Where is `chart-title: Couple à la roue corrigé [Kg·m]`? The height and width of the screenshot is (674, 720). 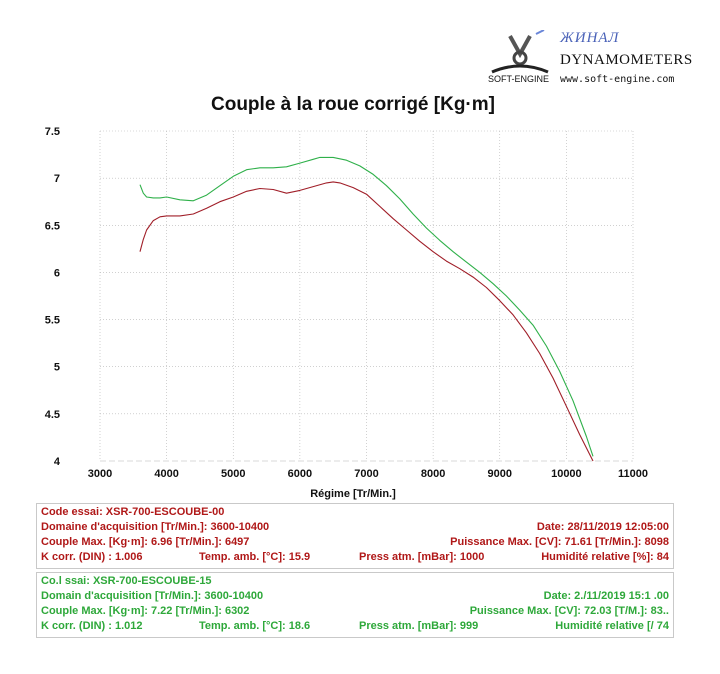 chart-title: Couple à la roue corrigé [Kg·m] is located at coordinates (353, 104).